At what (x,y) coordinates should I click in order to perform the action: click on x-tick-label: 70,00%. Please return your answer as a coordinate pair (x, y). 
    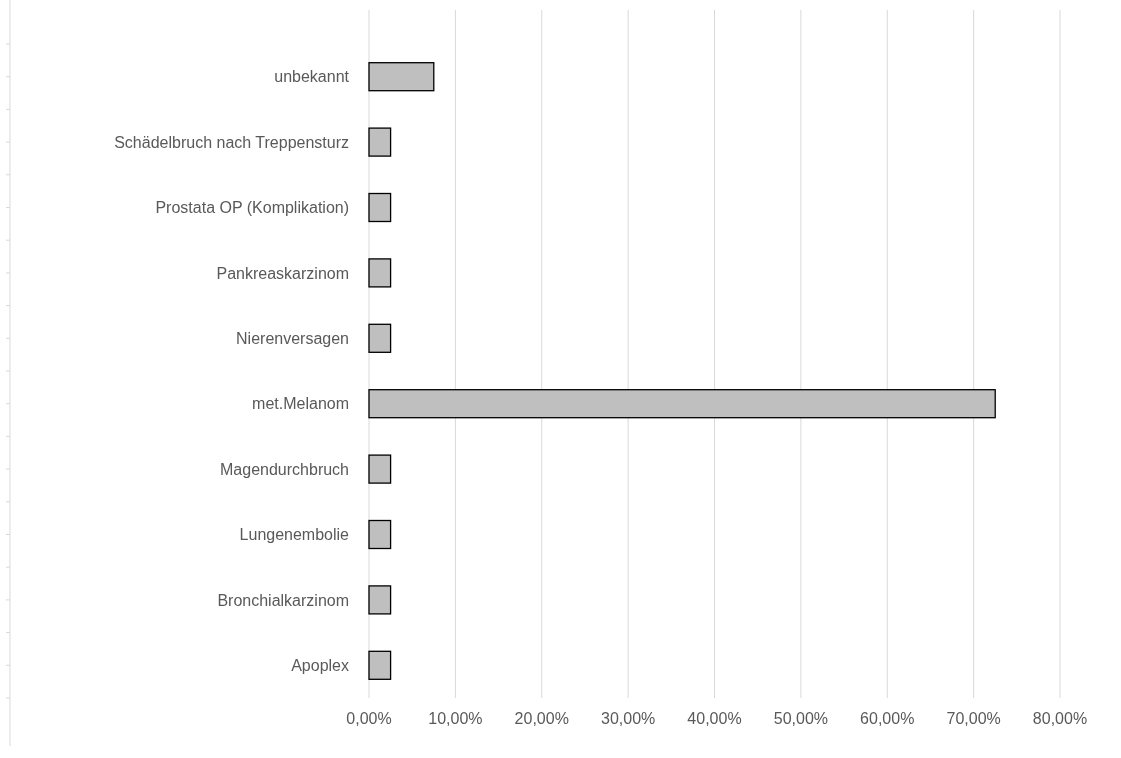
    Looking at the image, I should click on (973, 718).